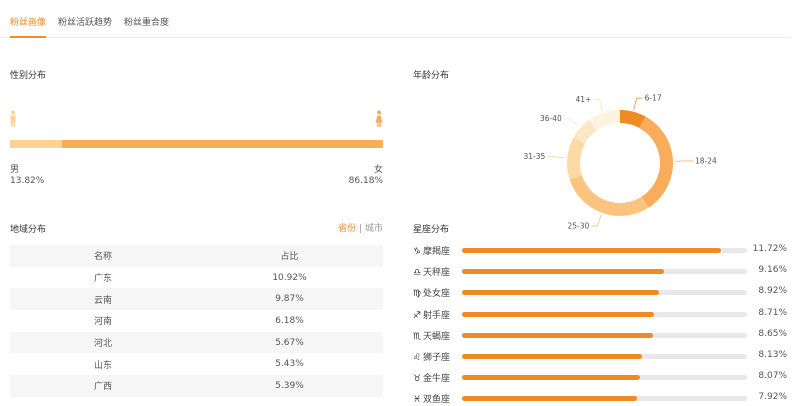 The image size is (803, 406). Describe the element at coordinates (772, 313) in the screenshot. I see `zodiac-percent: 8.71%` at that location.